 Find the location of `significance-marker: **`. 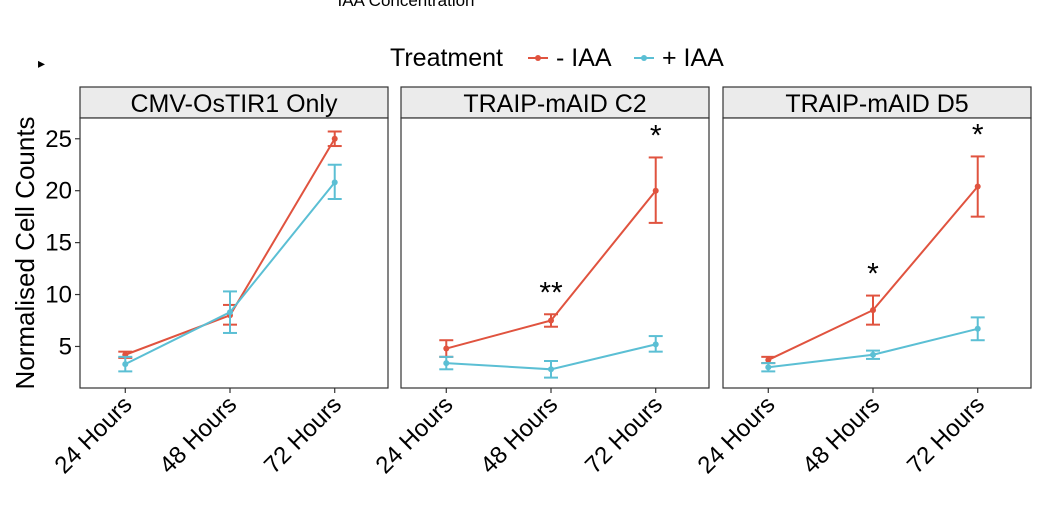

significance-marker: ** is located at coordinates (551, 292).